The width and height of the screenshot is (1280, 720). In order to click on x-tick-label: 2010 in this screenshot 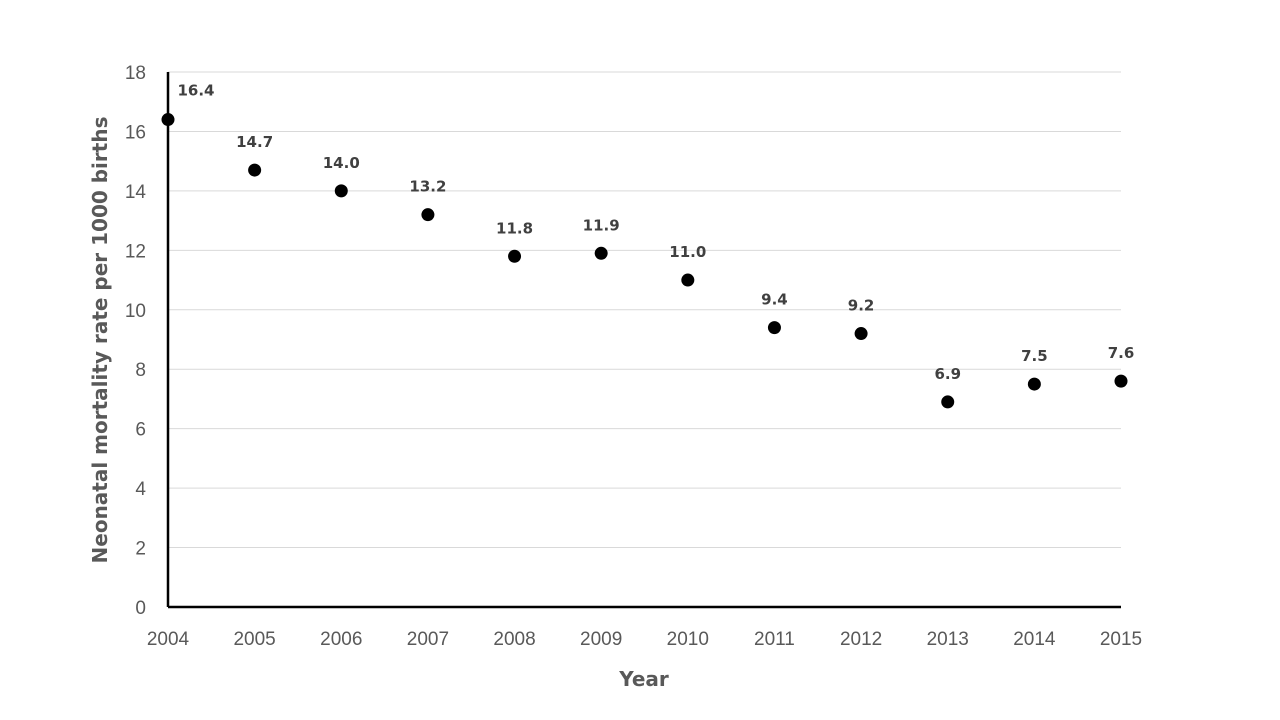, I will do `click(688, 639)`.